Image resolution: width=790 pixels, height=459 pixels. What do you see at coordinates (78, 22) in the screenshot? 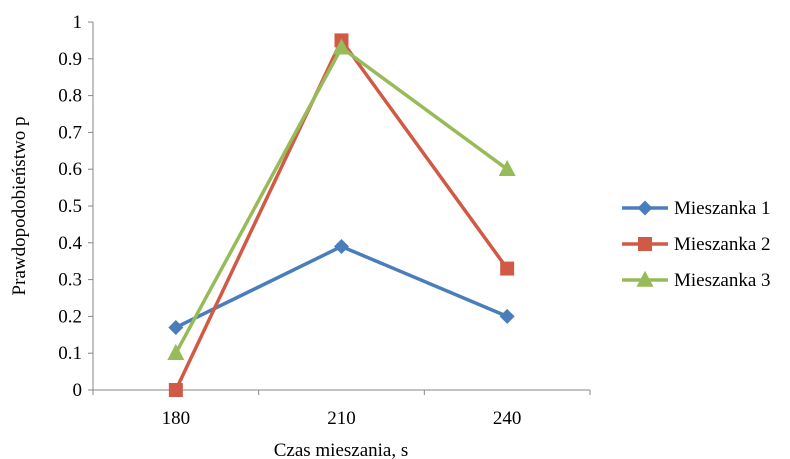
I see `y-tick-label: 1` at bounding box center [78, 22].